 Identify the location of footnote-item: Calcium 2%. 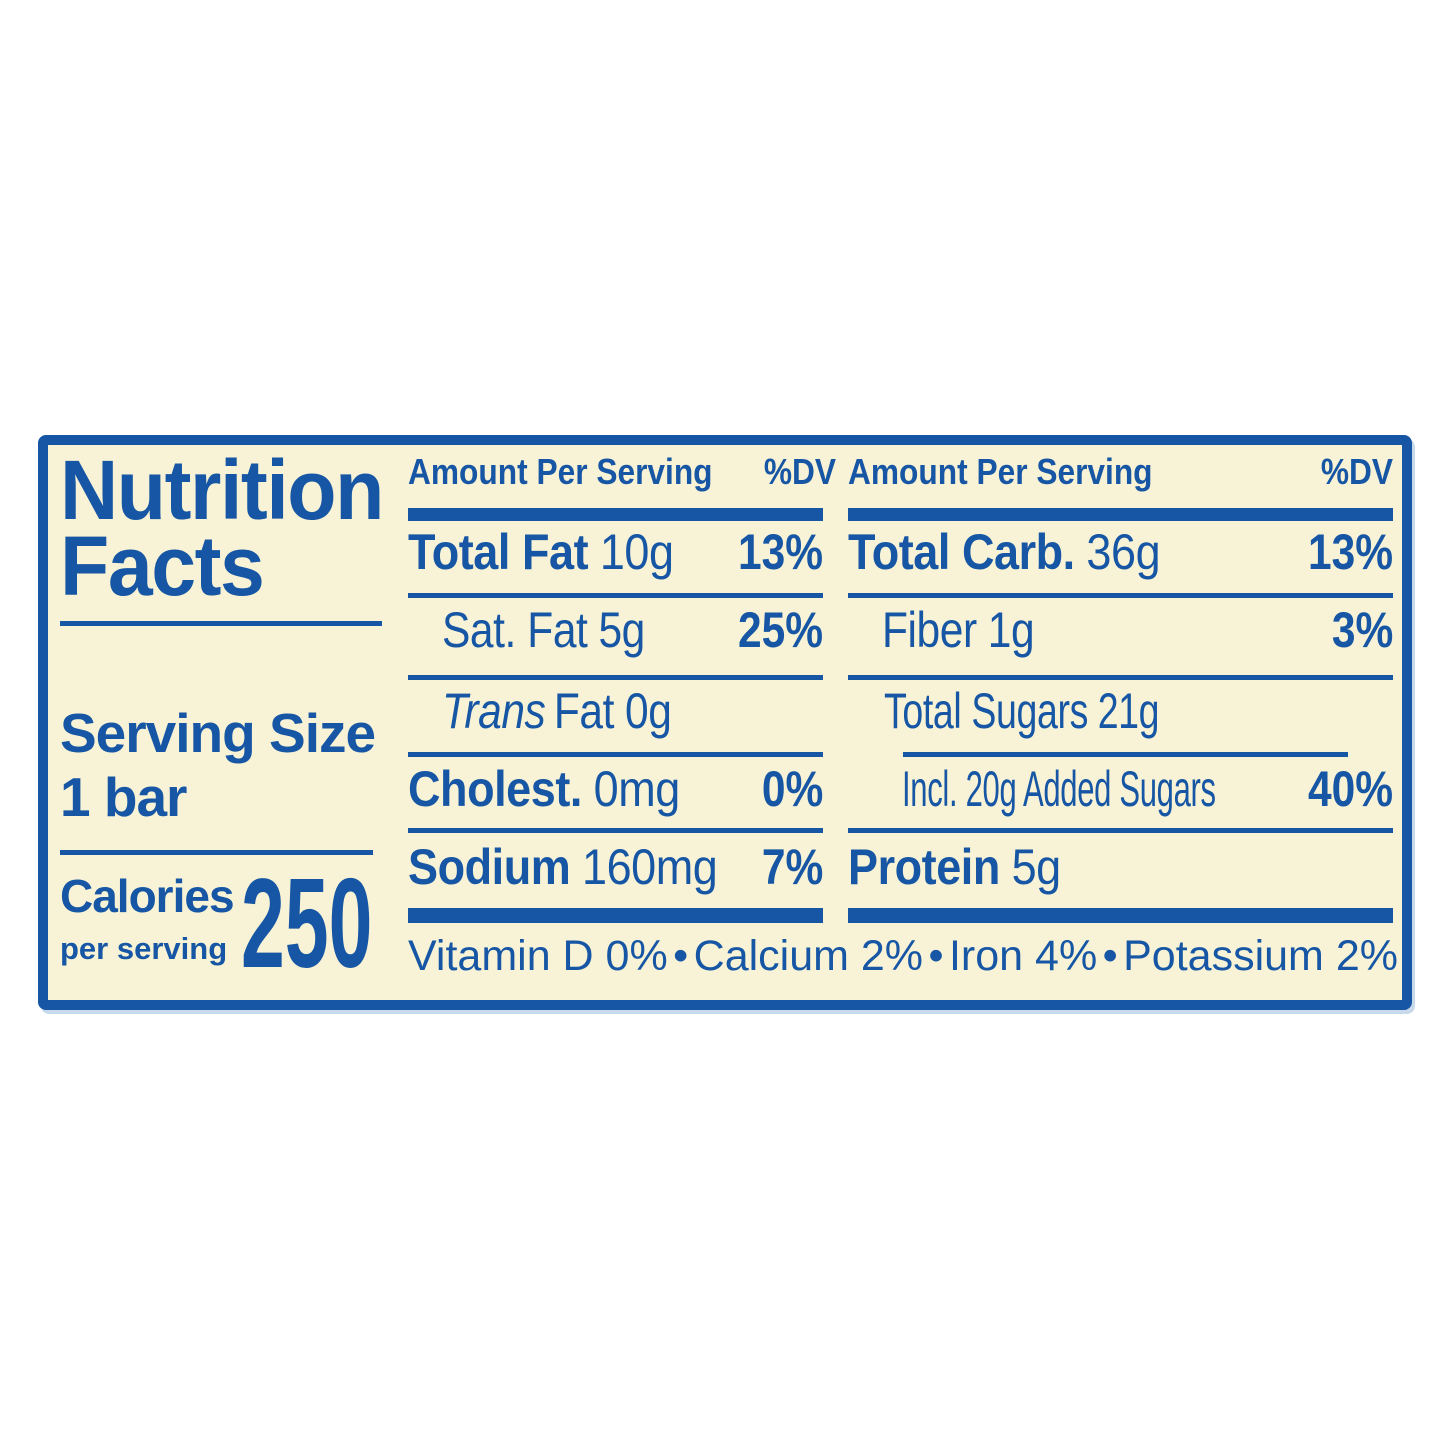
(808, 956).